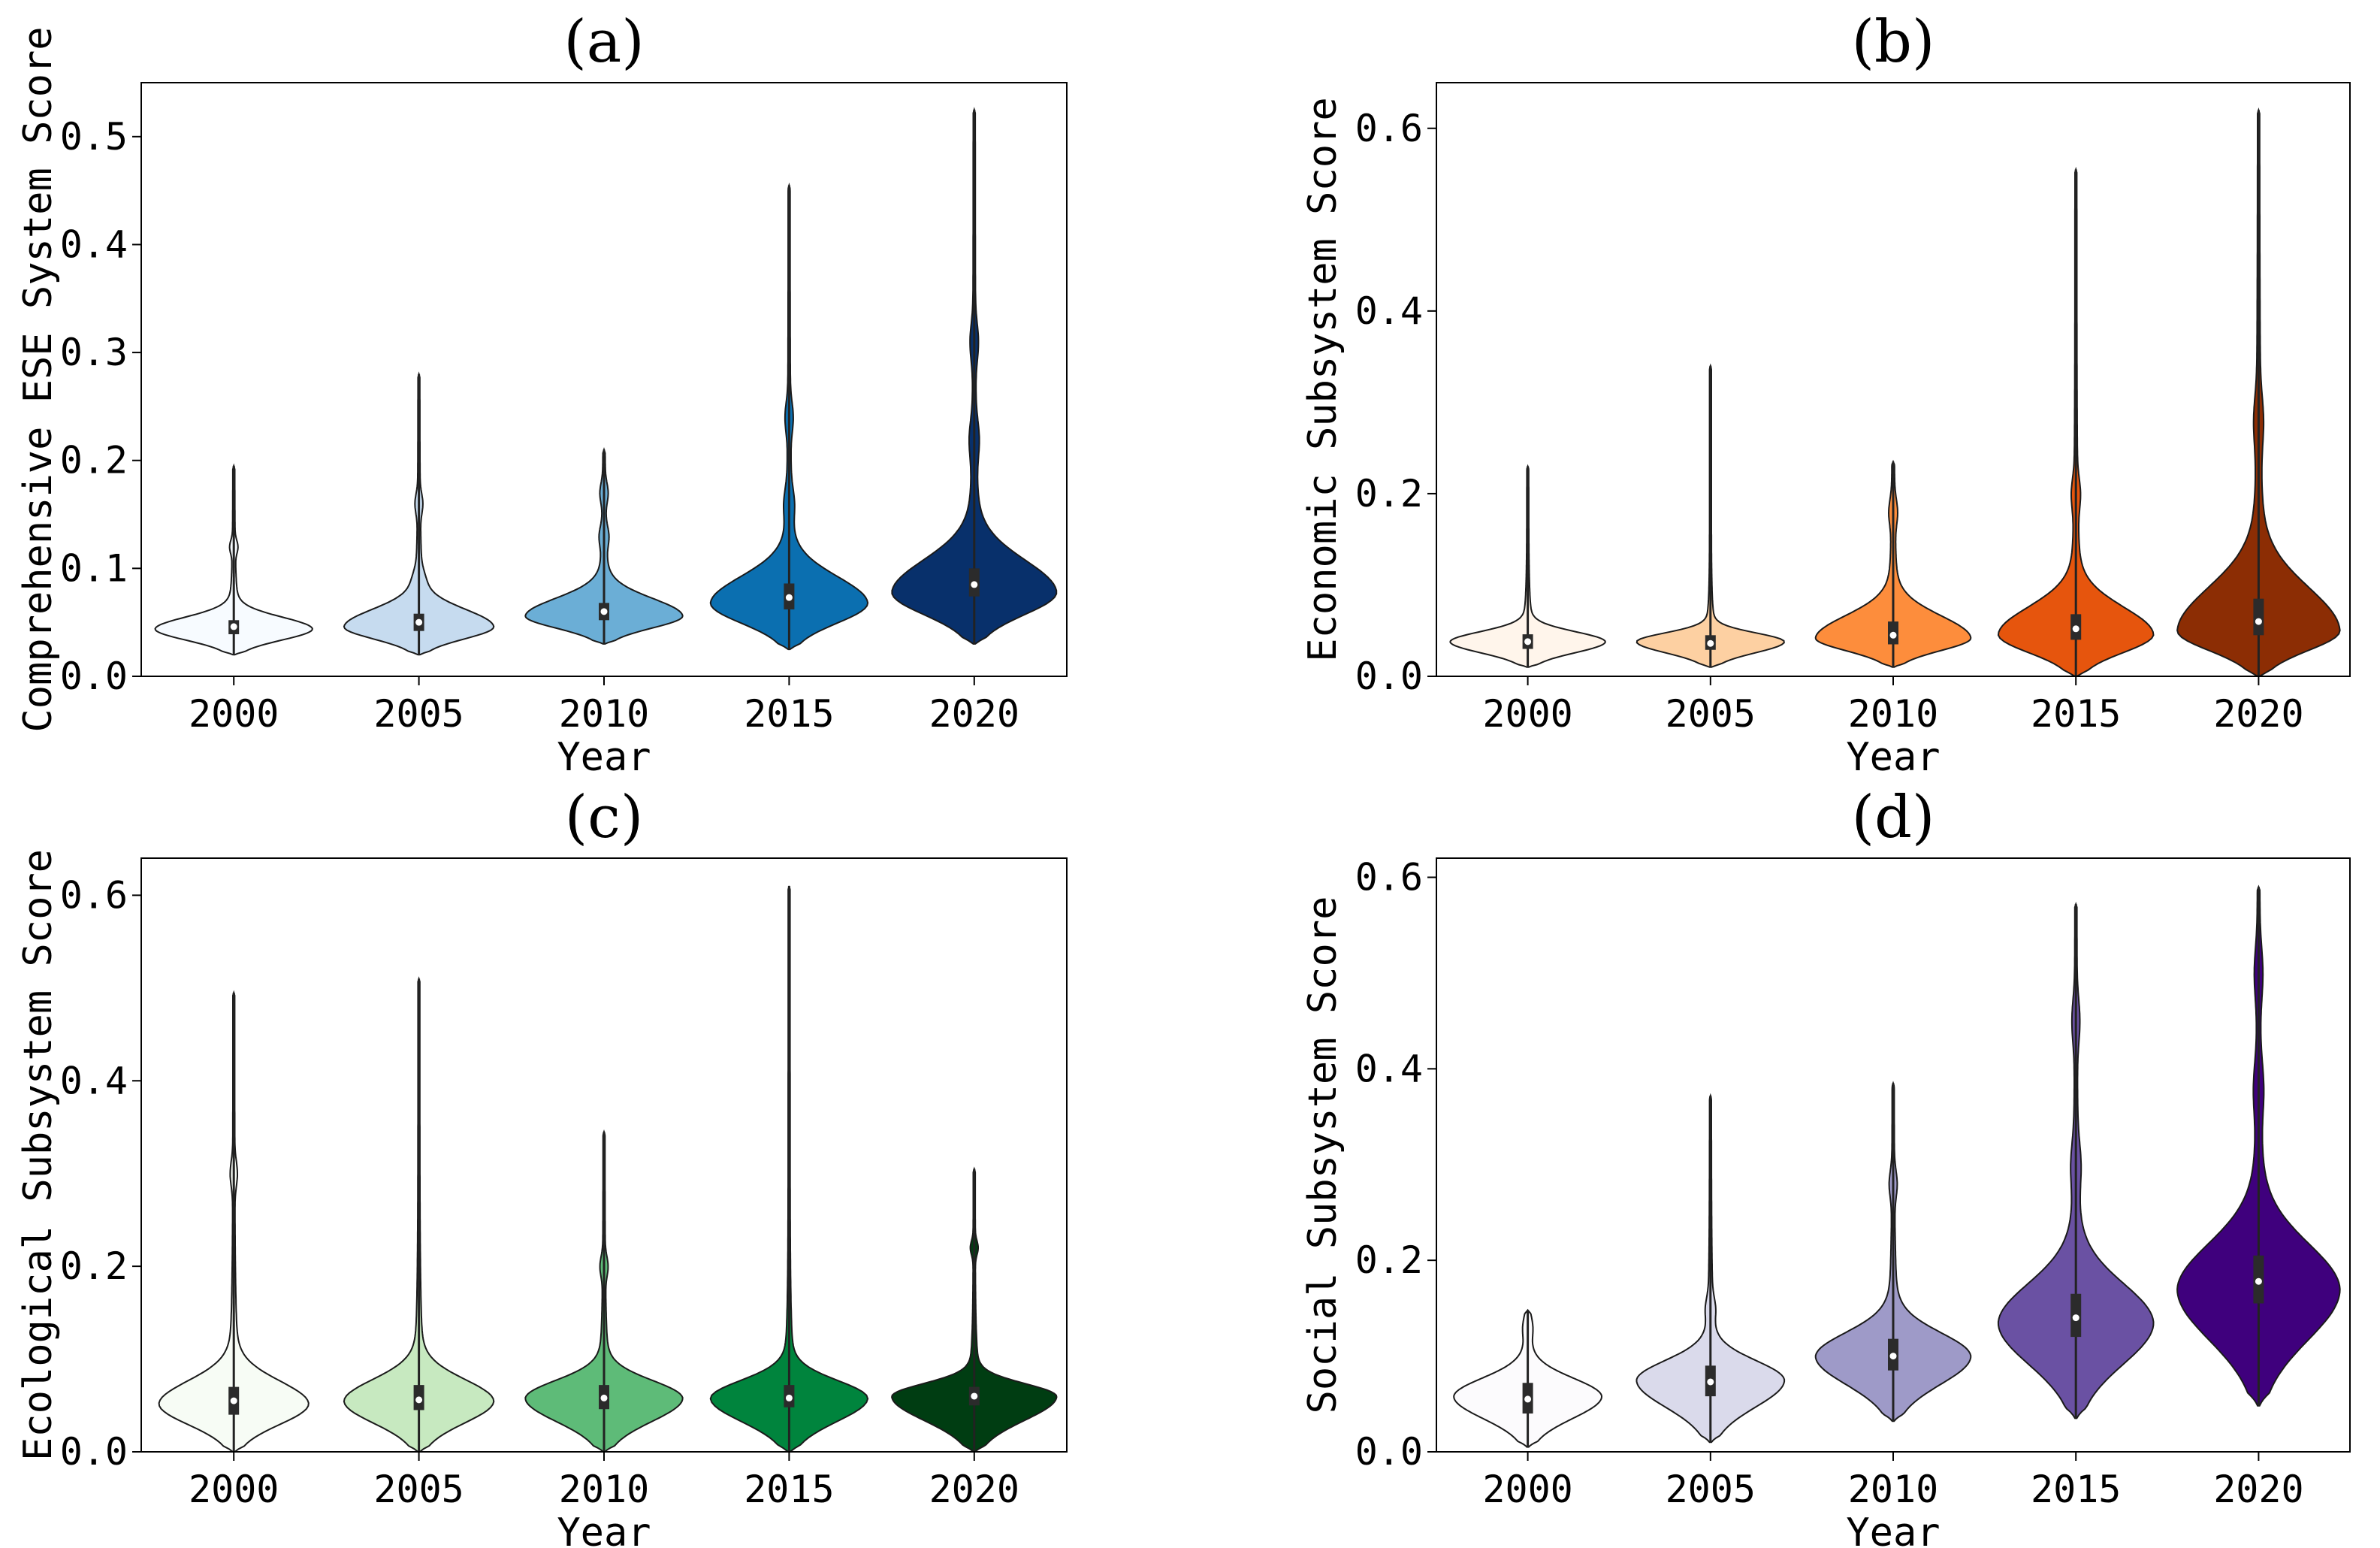 This screenshot has height=1548, width=2380. What do you see at coordinates (94, 352) in the screenshot?
I see `y-tick-label: 0.3` at bounding box center [94, 352].